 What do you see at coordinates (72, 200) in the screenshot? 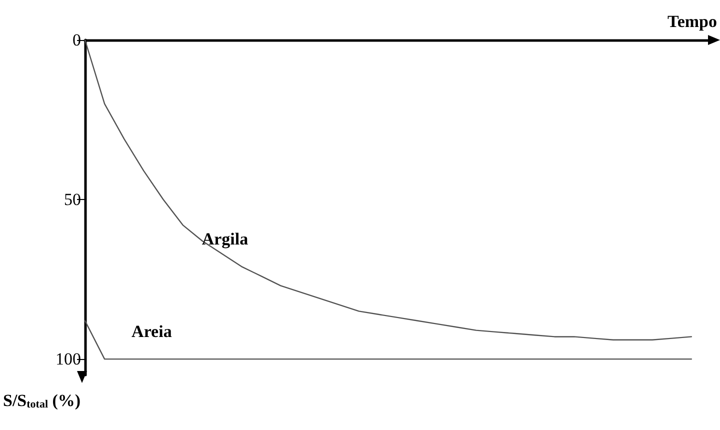
I see `y-tick-label: 50` at bounding box center [72, 200].